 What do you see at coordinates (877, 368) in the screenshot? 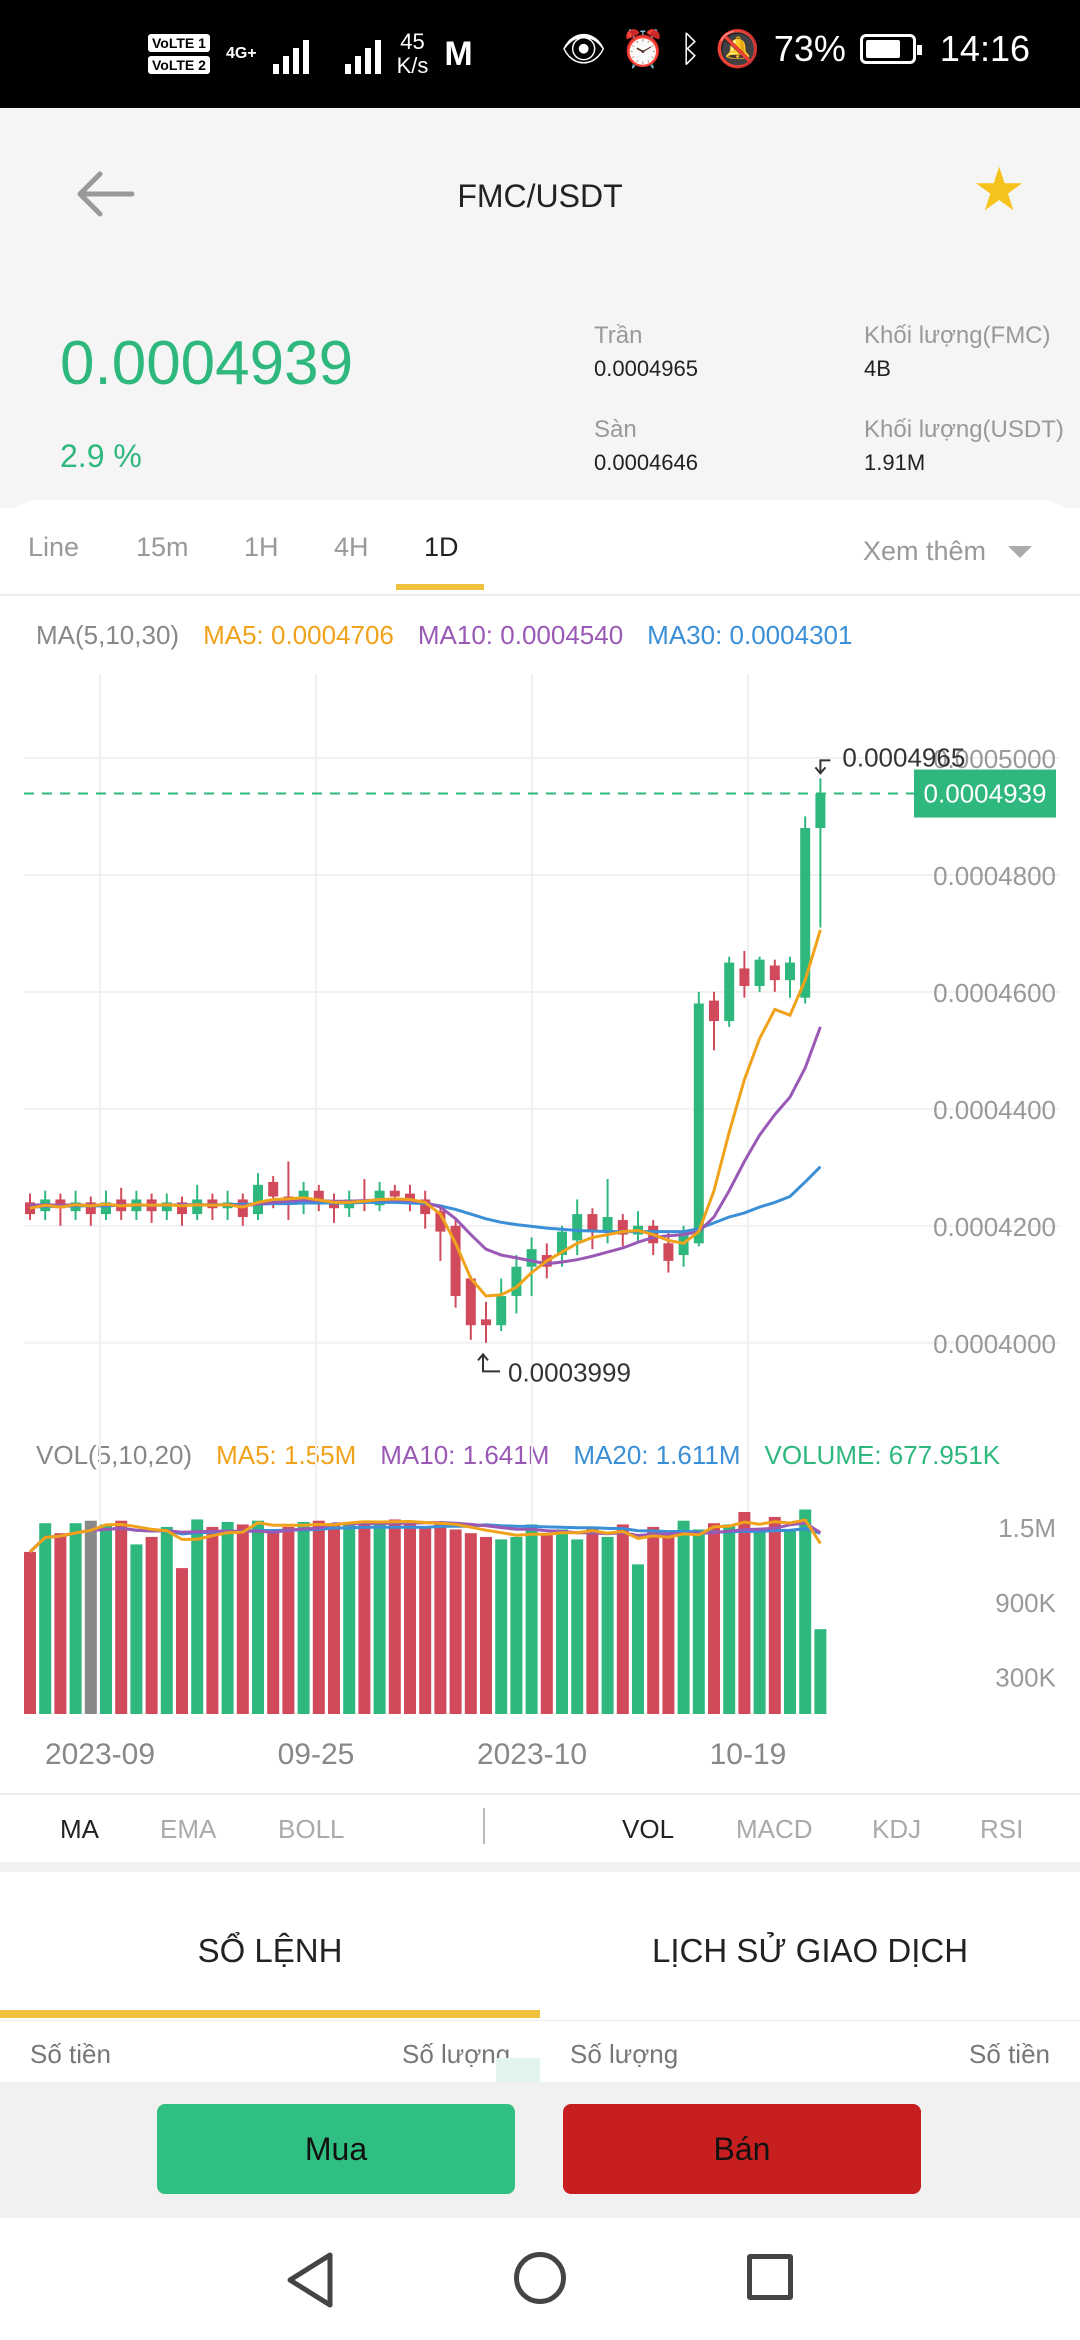
I see `vol-fmc-value: 4B` at bounding box center [877, 368].